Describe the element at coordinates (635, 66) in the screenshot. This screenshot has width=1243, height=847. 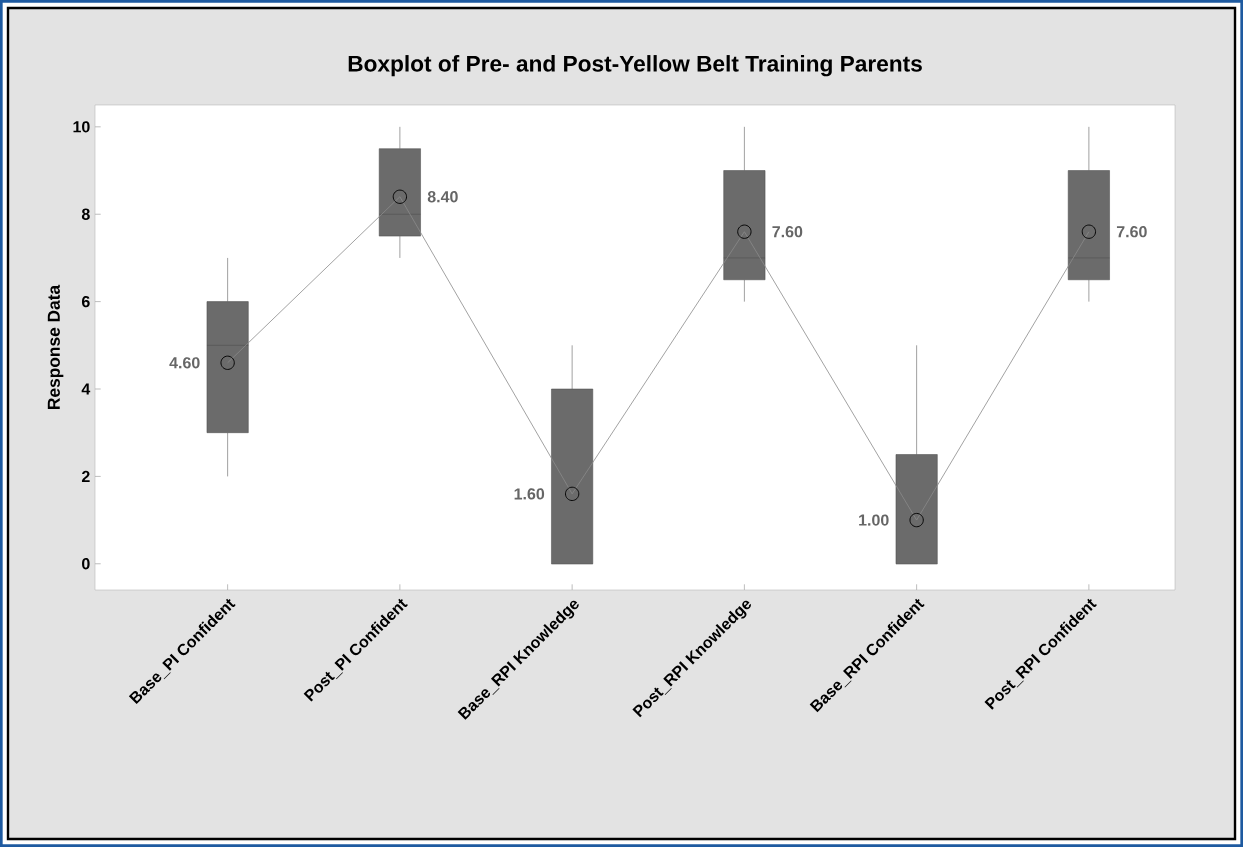
I see `chart-title: Boxplot of Pre- and Post-Yellow Belt Training Parents` at that location.